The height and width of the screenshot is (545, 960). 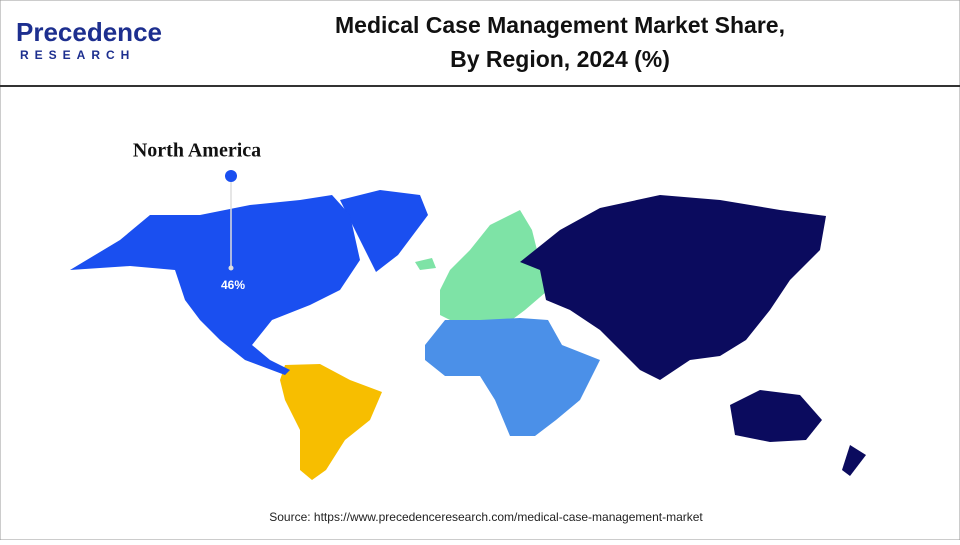 I want to click on data-layer: North America 46%, so click(x=215, y=257).